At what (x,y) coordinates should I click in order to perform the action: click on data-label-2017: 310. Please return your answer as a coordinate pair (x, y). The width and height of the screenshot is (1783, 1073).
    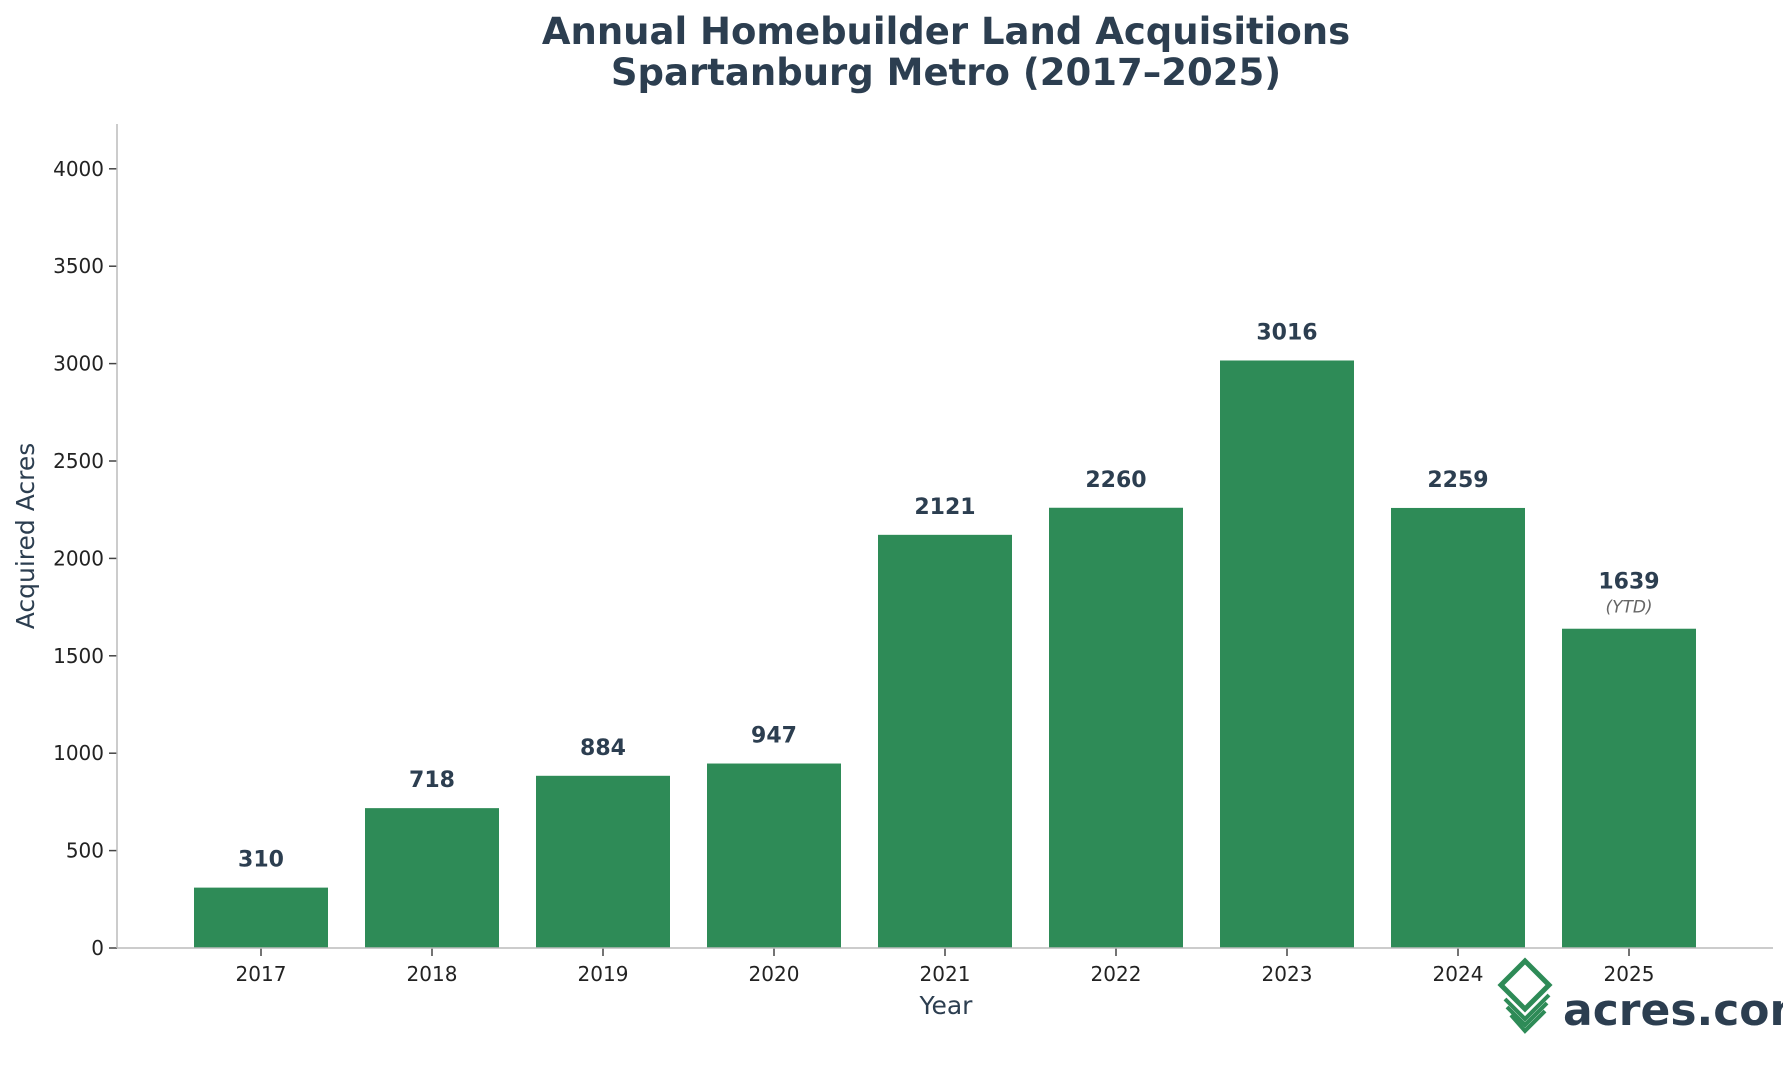
    Looking at the image, I should click on (261, 860).